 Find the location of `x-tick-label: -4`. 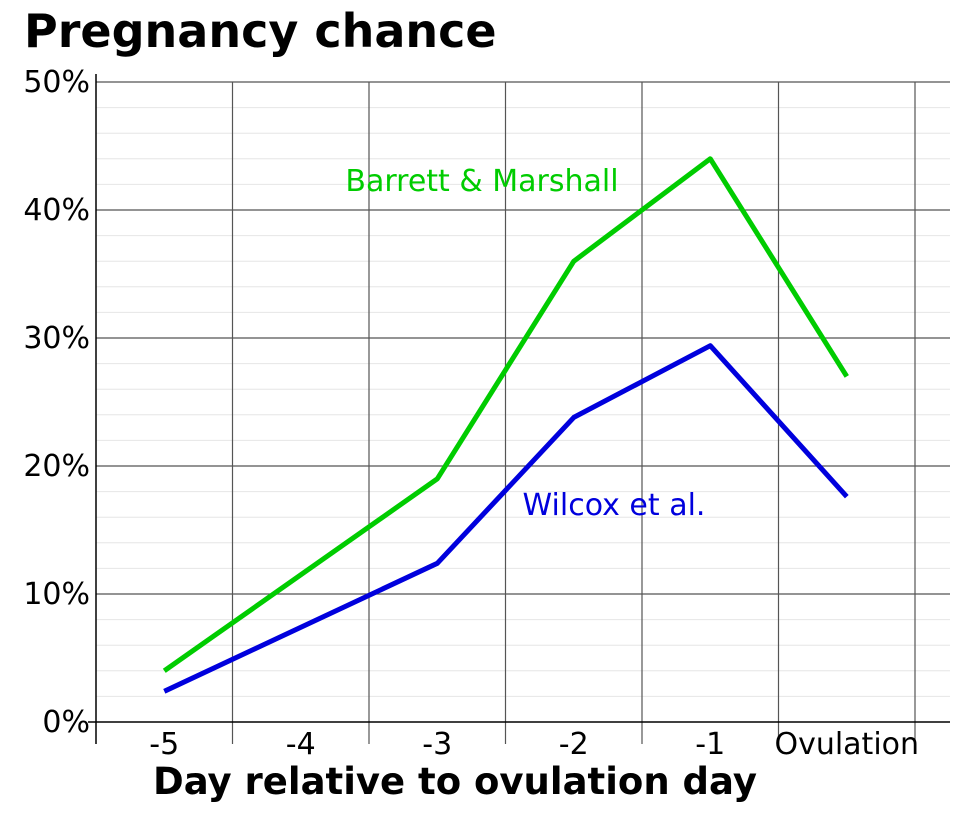

x-tick-label: -4 is located at coordinates (301, 744).